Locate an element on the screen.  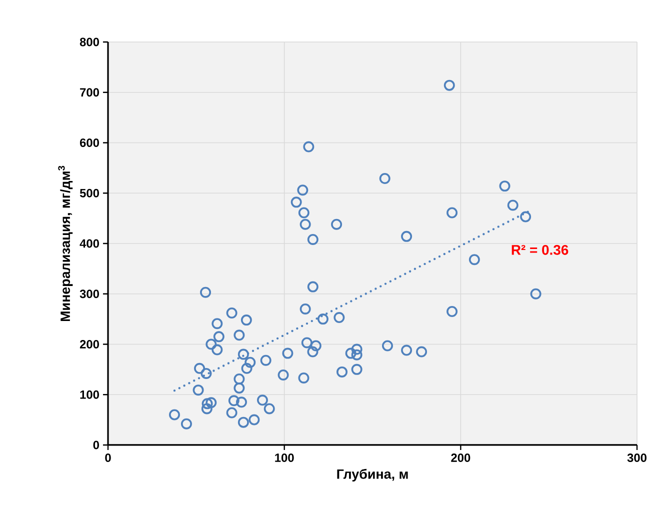
y-tick-label: 700 is located at coordinates (89, 92).